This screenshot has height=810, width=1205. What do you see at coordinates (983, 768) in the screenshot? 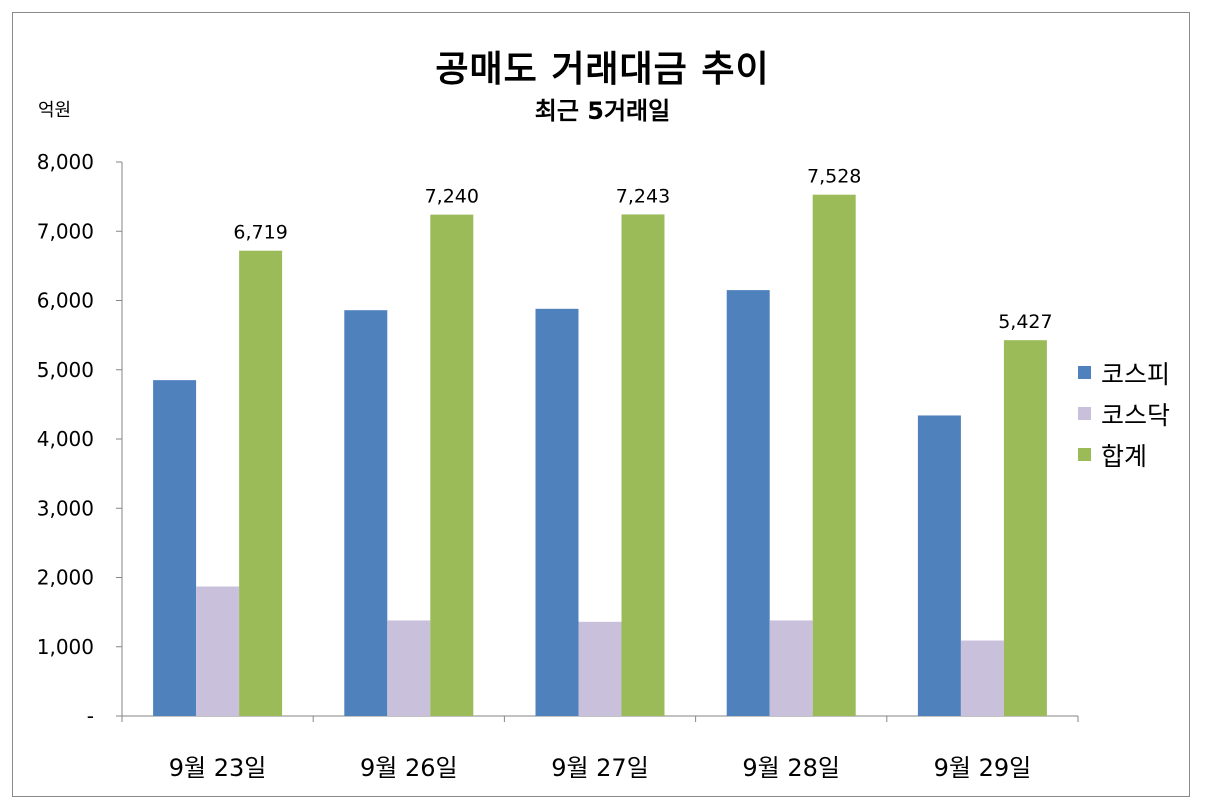
I see `x-tick-label: 9월 29일` at bounding box center [983, 768].